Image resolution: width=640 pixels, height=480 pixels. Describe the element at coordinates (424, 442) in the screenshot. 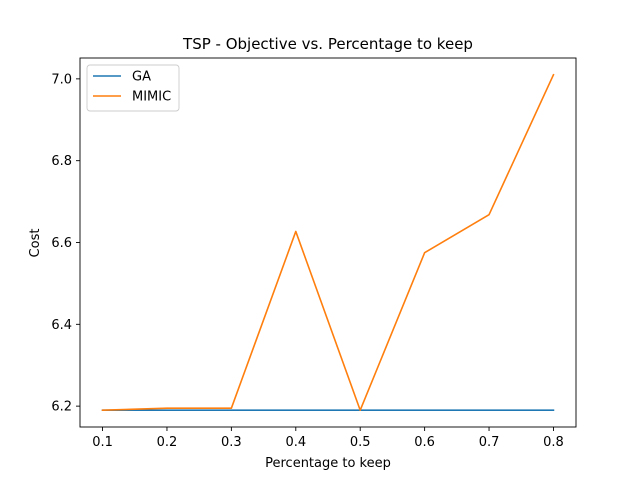

I see `x-tick-label: 0.6` at that location.